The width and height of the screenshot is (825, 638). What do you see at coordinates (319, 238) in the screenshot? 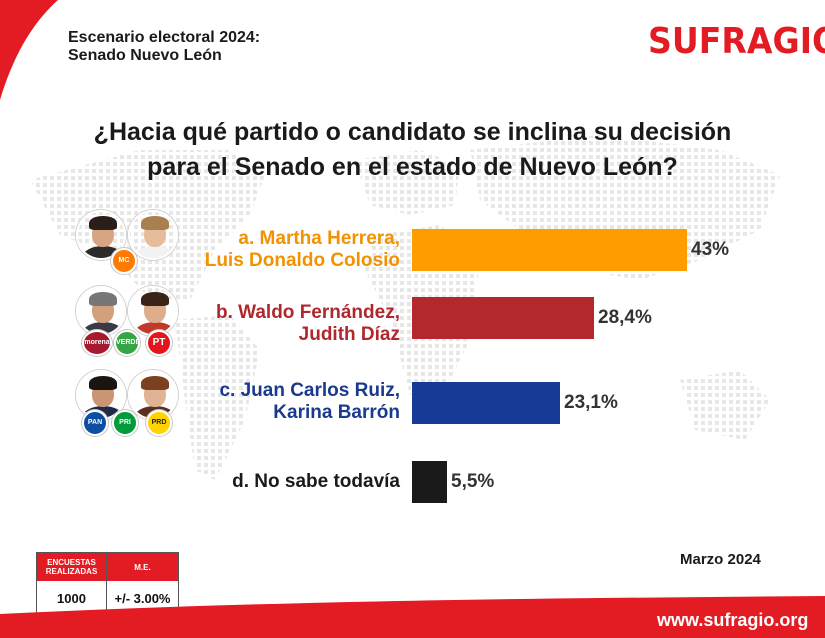
I see `candidate-label-a-line1: a. Martha Herrera,` at bounding box center [319, 238].